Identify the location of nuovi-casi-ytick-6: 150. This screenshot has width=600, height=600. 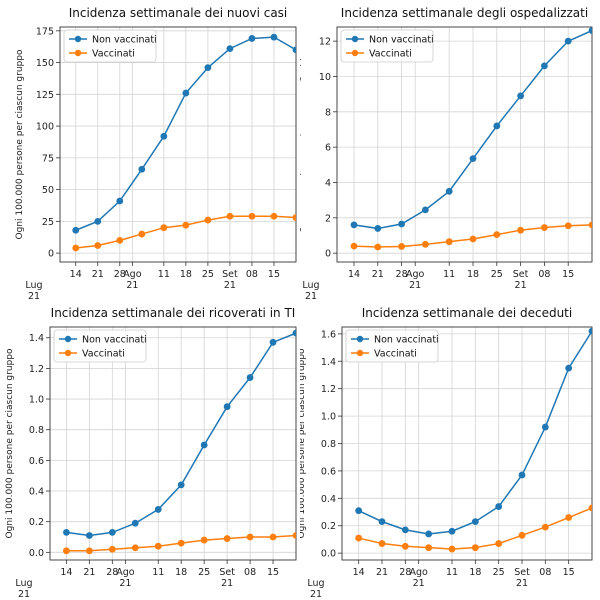
(45, 63).